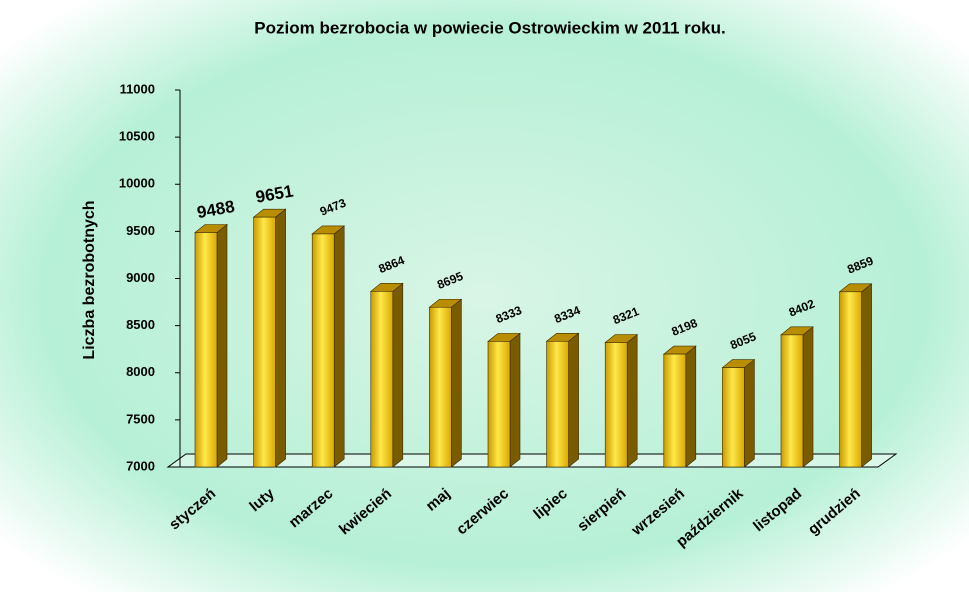  I want to click on y-tick-label: 8500, so click(140, 324).